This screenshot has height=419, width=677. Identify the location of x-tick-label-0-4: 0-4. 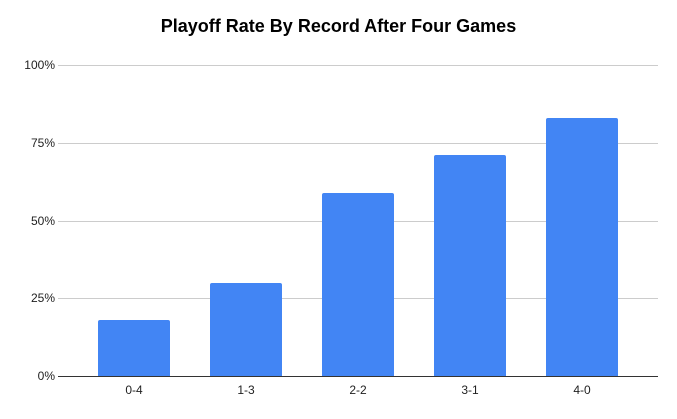
(134, 390).